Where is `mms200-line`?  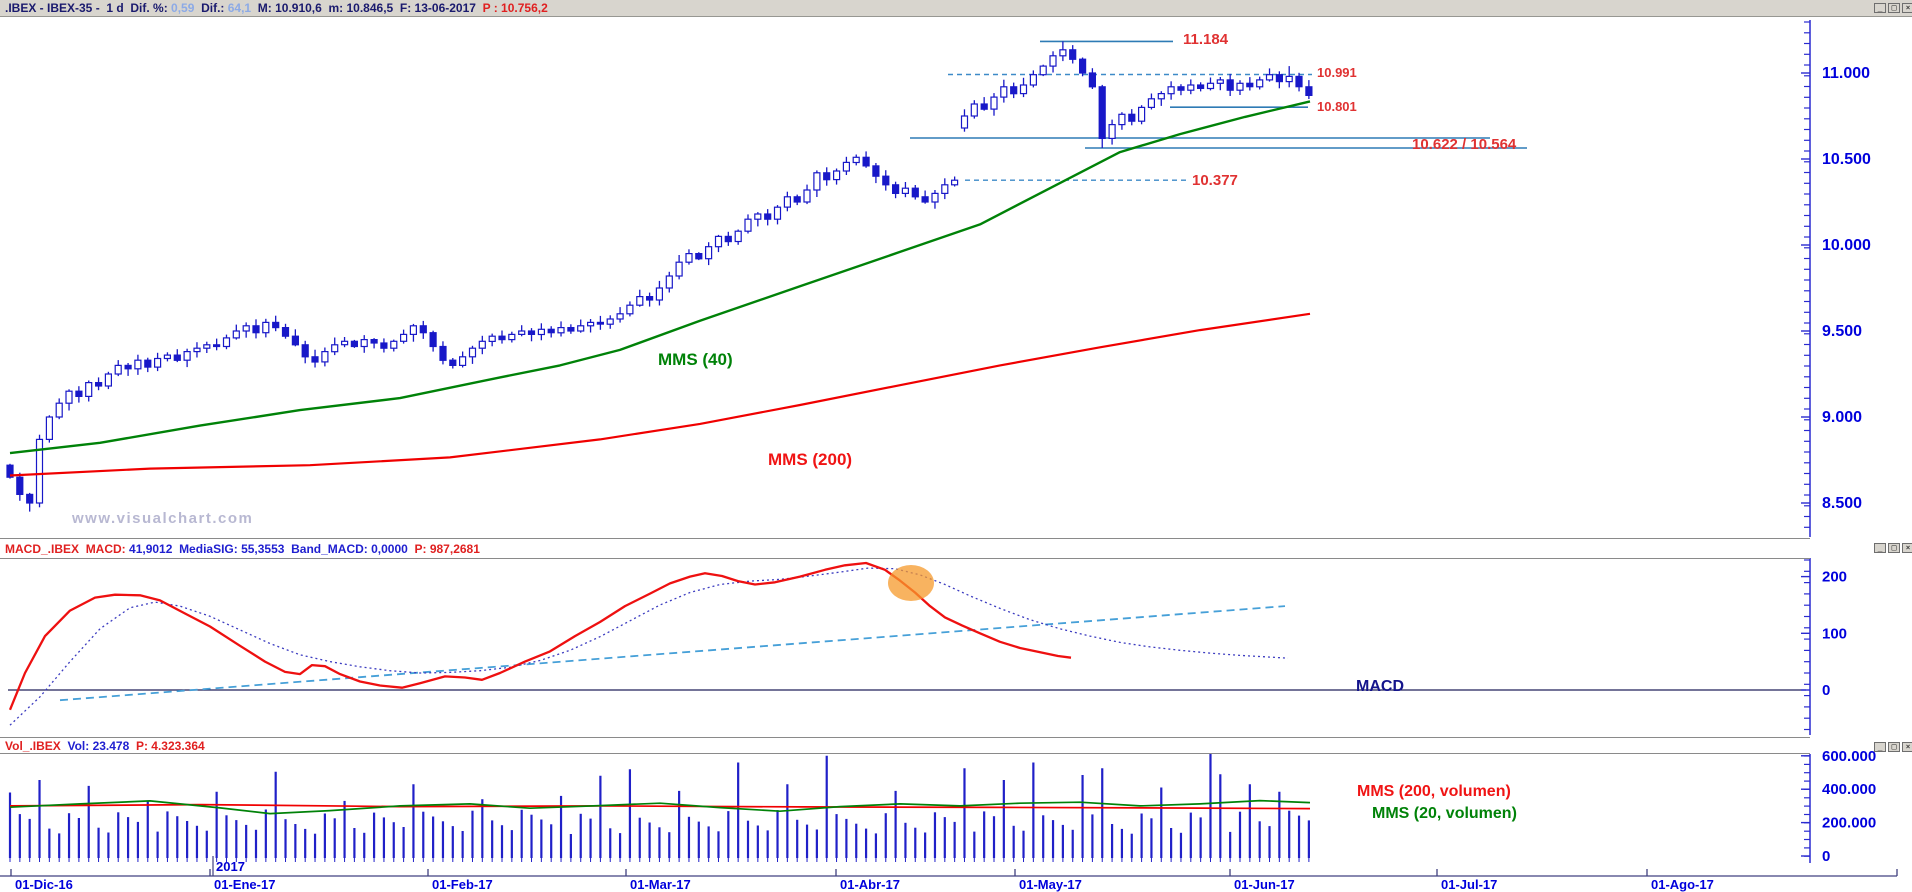
mms200-line is located at coordinates (660, 394).